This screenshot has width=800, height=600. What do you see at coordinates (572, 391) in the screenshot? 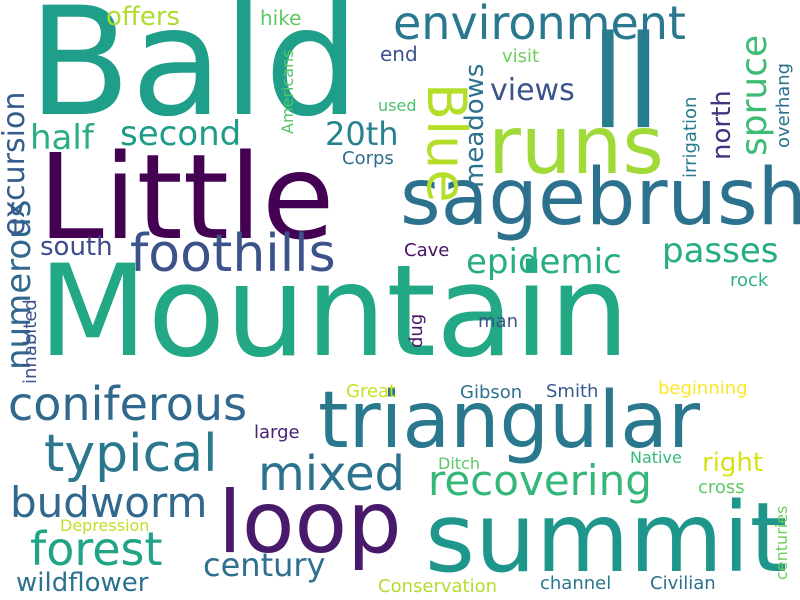
I see `word-smith: Smith` at bounding box center [572, 391].